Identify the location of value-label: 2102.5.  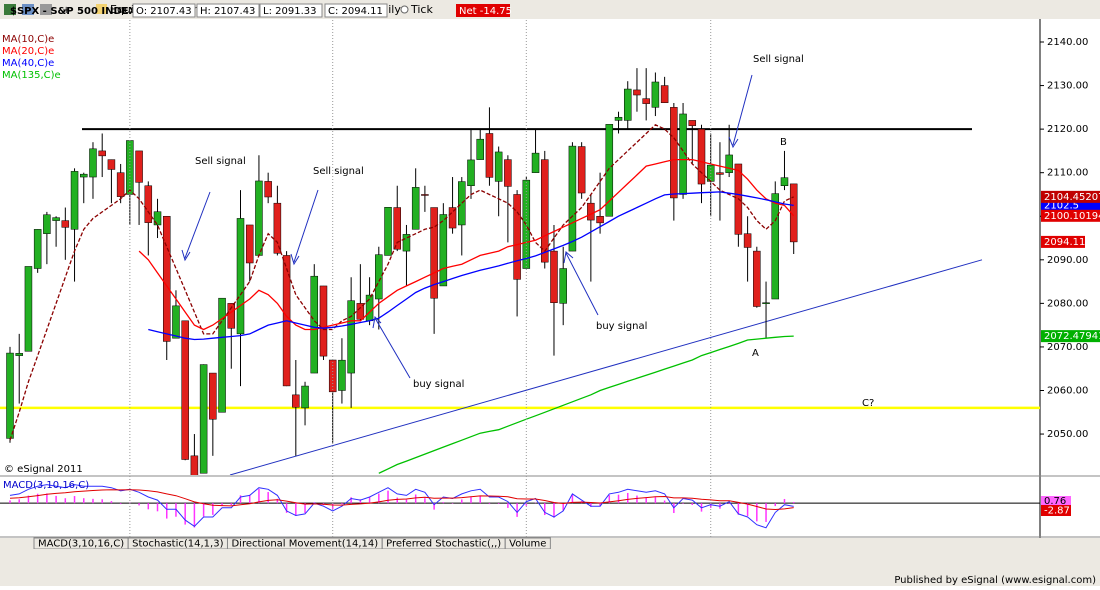
(1061, 205).